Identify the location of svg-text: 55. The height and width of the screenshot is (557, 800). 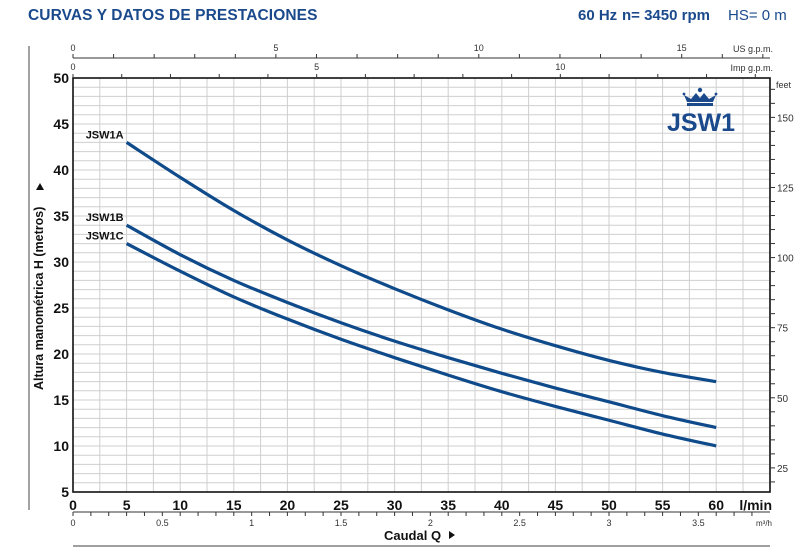
(663, 505).